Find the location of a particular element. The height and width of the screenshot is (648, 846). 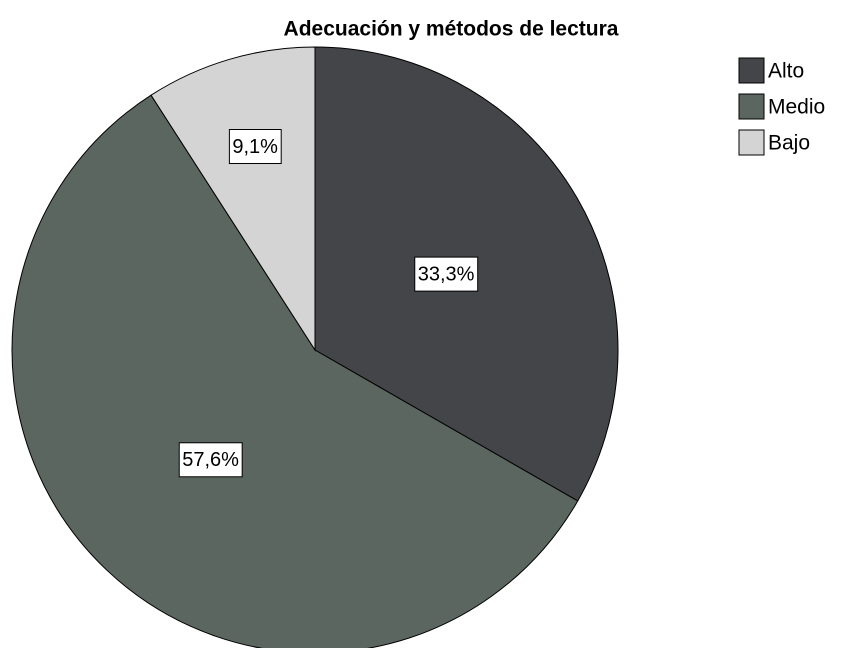

pie-slice is located at coordinates (233, 199).